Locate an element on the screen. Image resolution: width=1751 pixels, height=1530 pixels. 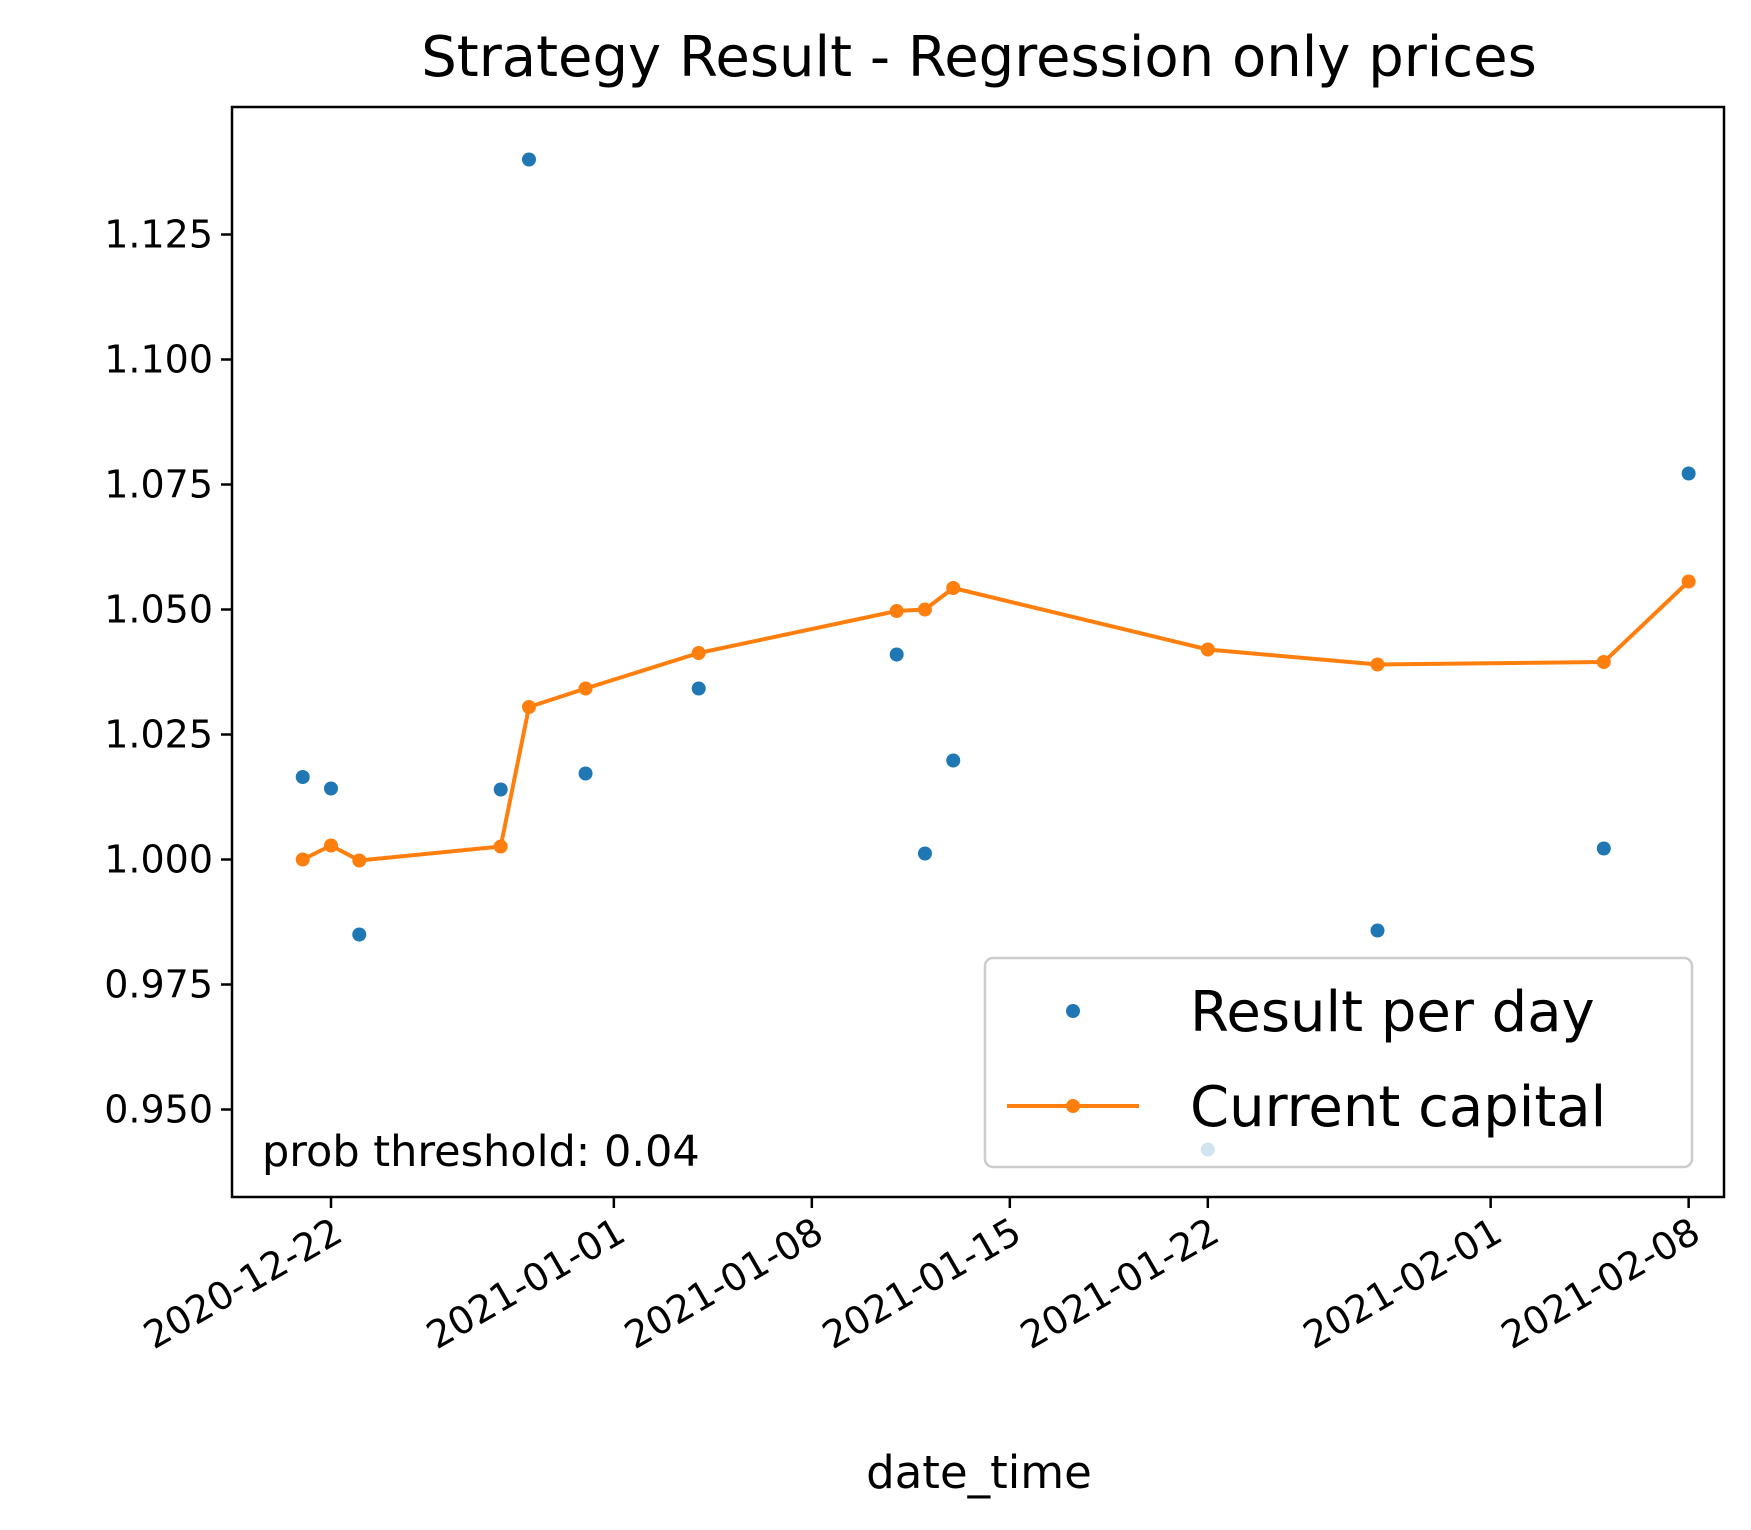
y-axis-ticks: 0.950 0.975 1.000 1.025 1.050 1.075 1.100 1.125 is located at coordinates (168, 672).